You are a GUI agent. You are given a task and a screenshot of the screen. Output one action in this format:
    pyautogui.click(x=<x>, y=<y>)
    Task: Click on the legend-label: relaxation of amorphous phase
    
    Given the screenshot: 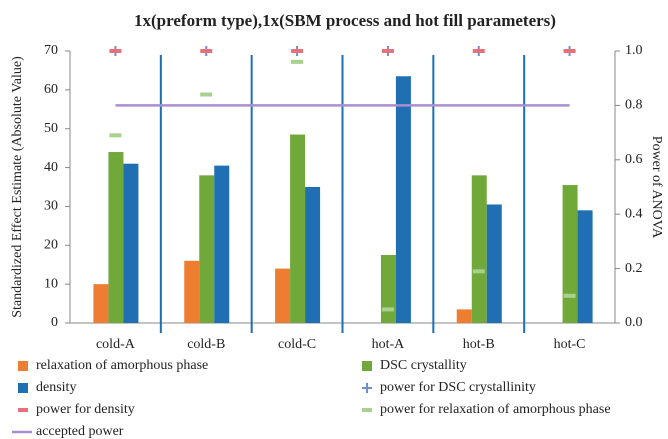 What is the action you would take?
    pyautogui.click(x=122, y=365)
    